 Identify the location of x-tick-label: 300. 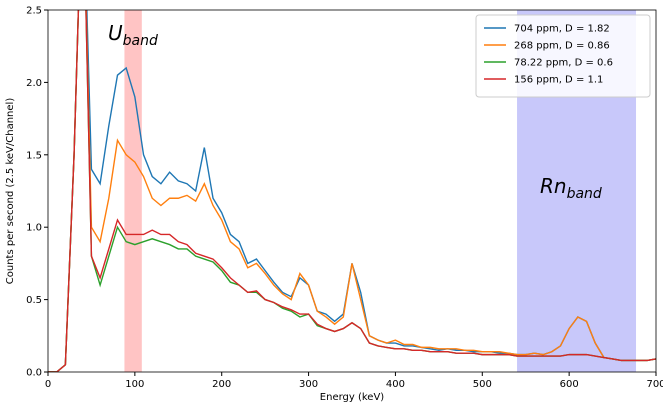
(308, 384).